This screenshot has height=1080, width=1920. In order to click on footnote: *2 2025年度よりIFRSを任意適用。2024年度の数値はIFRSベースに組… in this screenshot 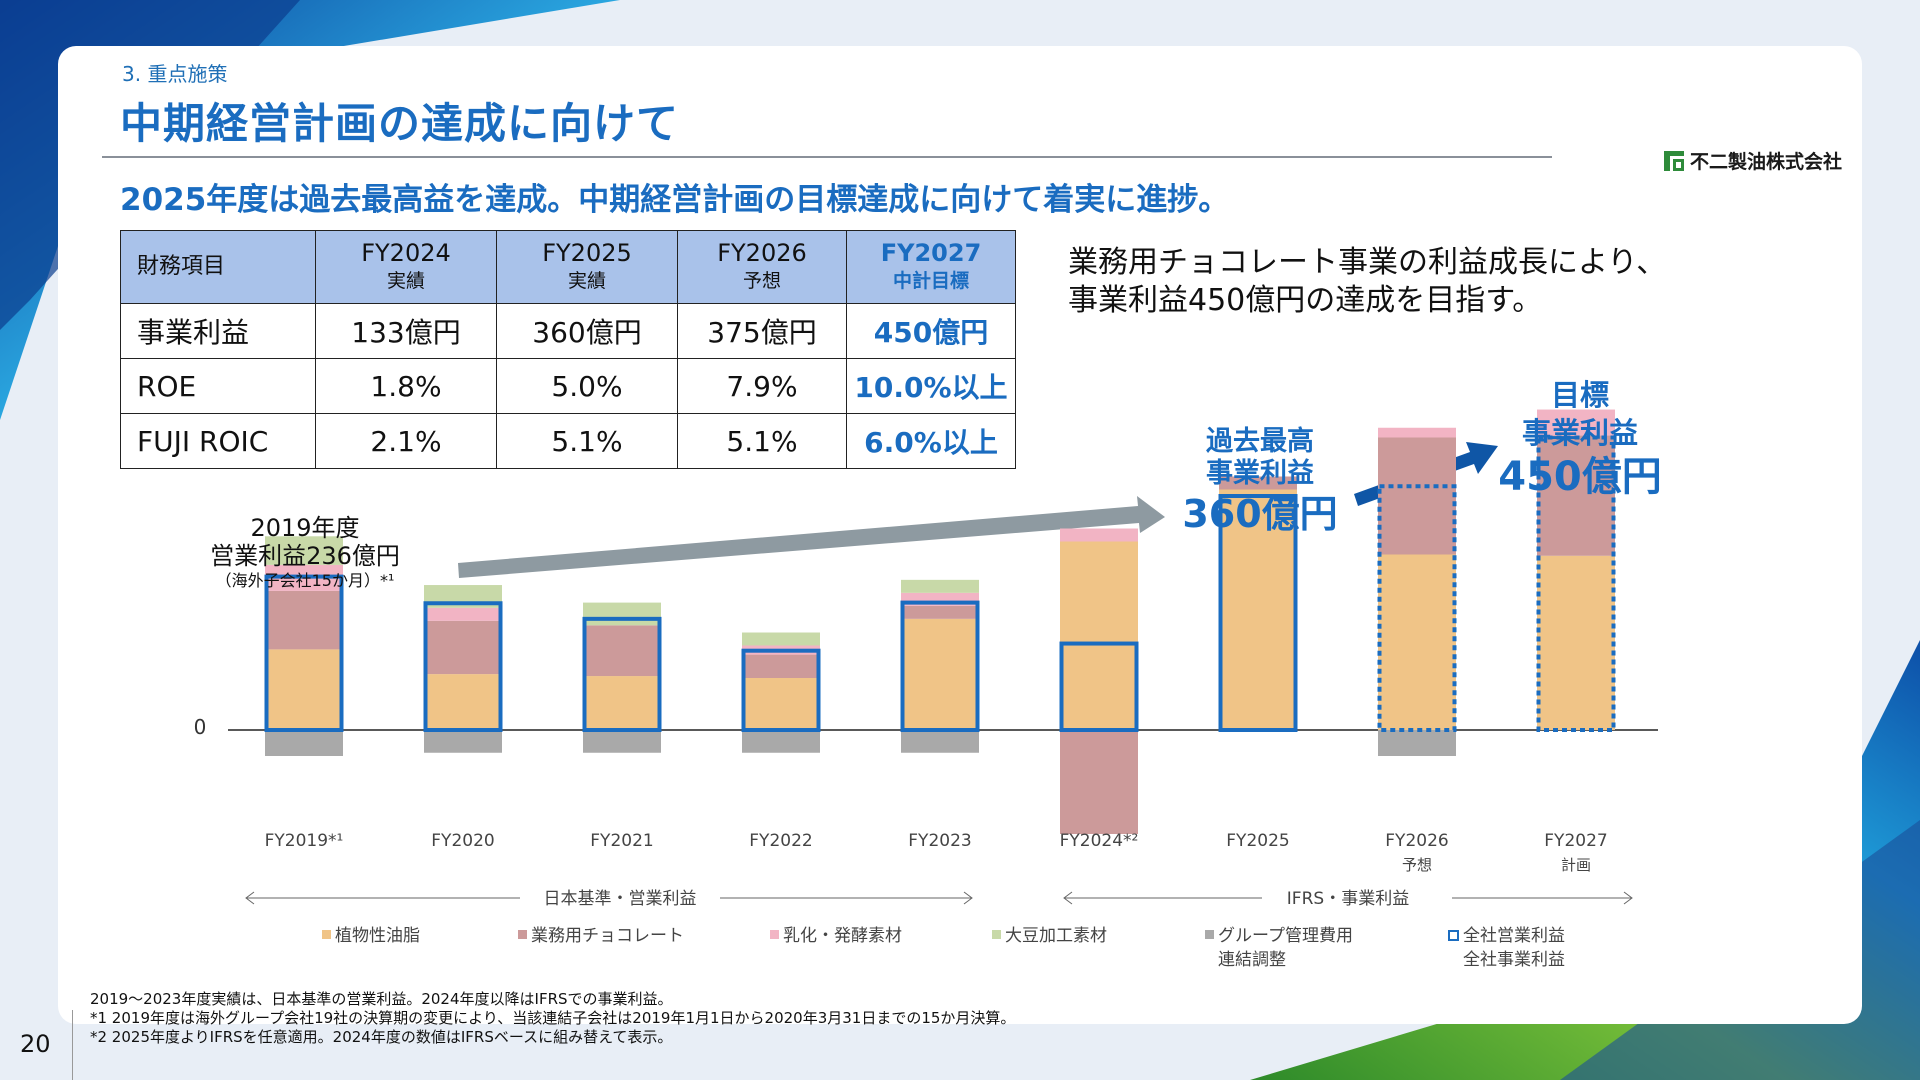, I will do `click(381, 1037)`.